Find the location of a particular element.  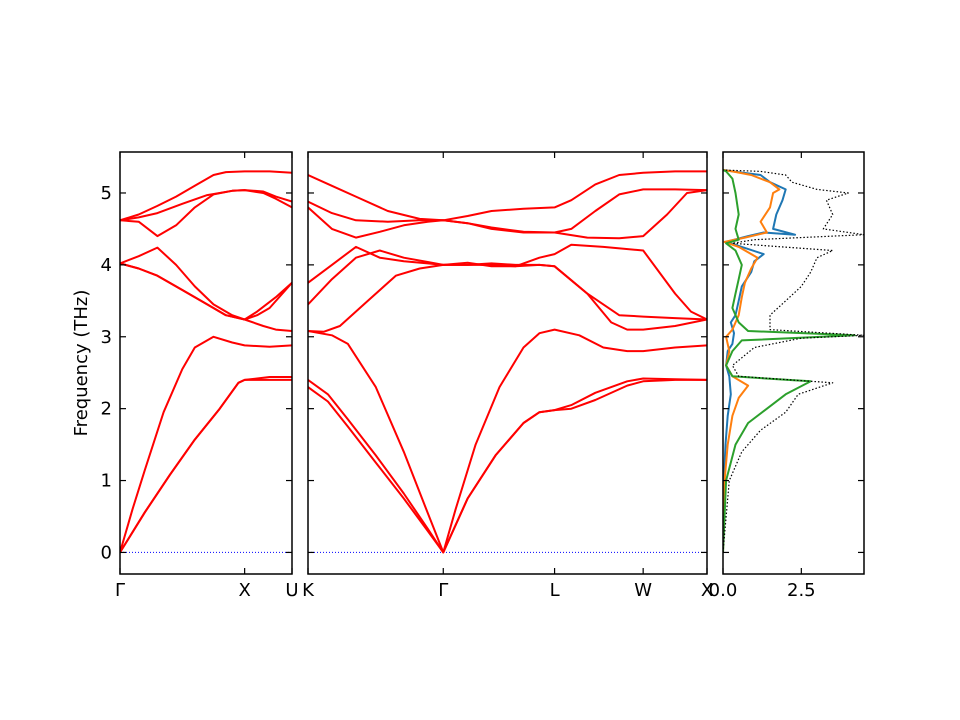

y-tick-label: 0 is located at coordinates (106, 552).